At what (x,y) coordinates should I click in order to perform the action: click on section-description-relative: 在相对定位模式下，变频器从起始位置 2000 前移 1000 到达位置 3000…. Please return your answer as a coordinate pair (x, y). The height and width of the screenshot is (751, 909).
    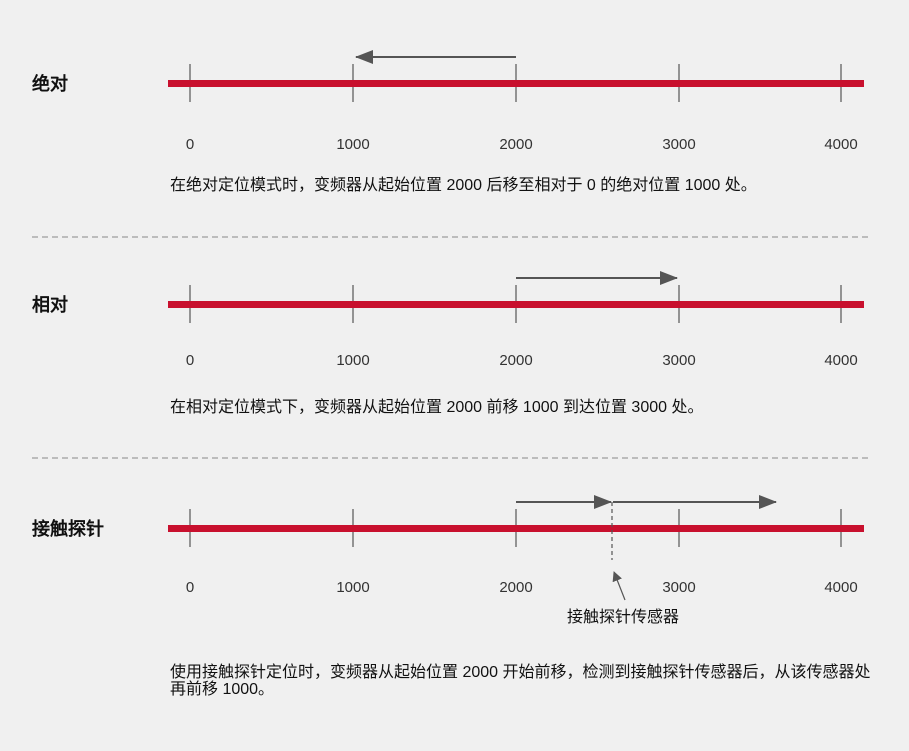
    Looking at the image, I should click on (437, 407).